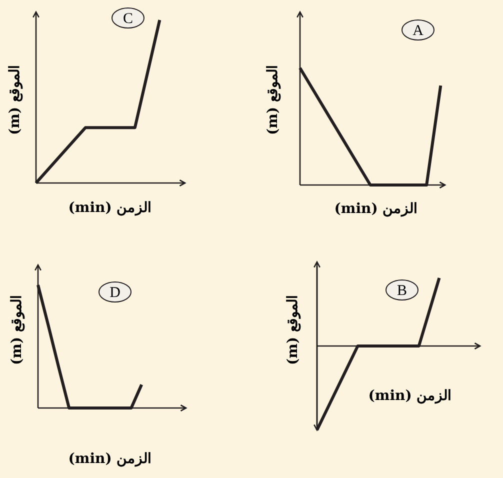 The width and height of the screenshot is (503, 478). What do you see at coordinates (418, 31) in the screenshot?
I see `chart-title: A` at bounding box center [418, 31].